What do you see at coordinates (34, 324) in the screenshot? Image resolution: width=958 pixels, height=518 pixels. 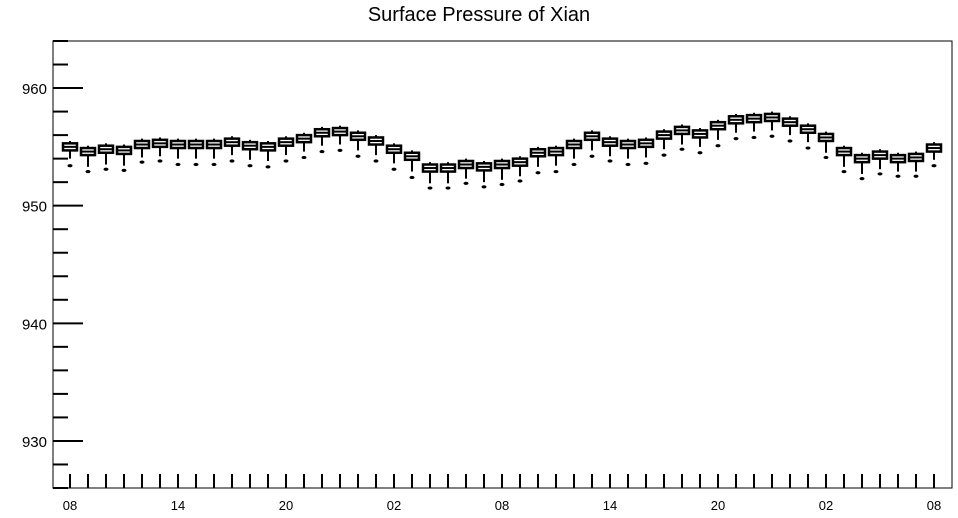 I see `y-tick-label: 940` at bounding box center [34, 324].